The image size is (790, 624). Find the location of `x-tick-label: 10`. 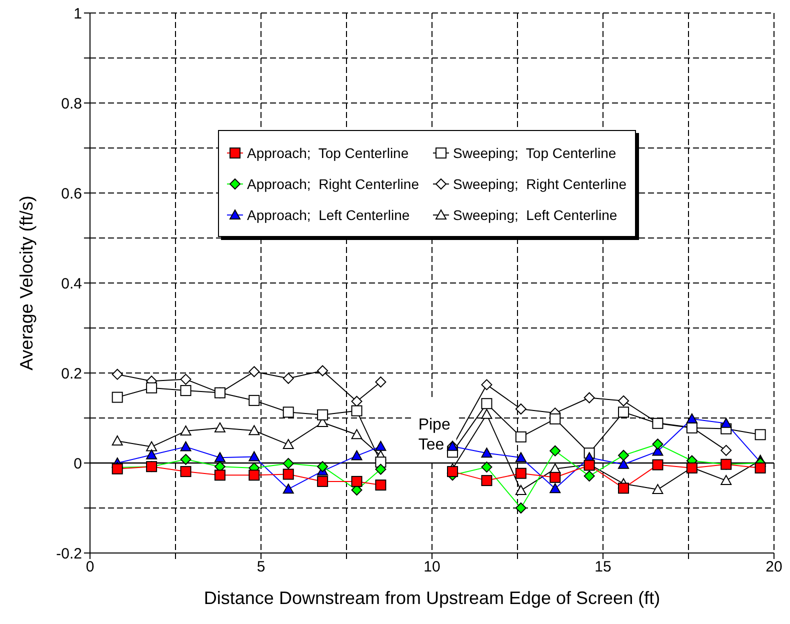

x-tick-label: 10 is located at coordinates (432, 567).